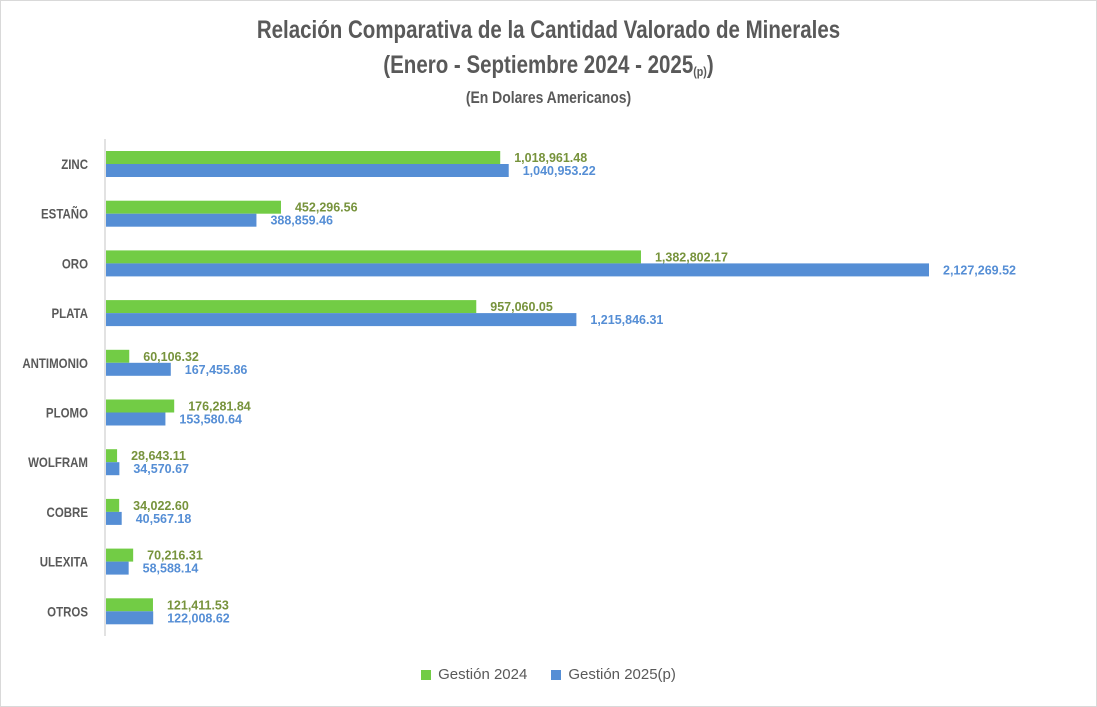  I want to click on category-label: ORO, so click(75, 263).